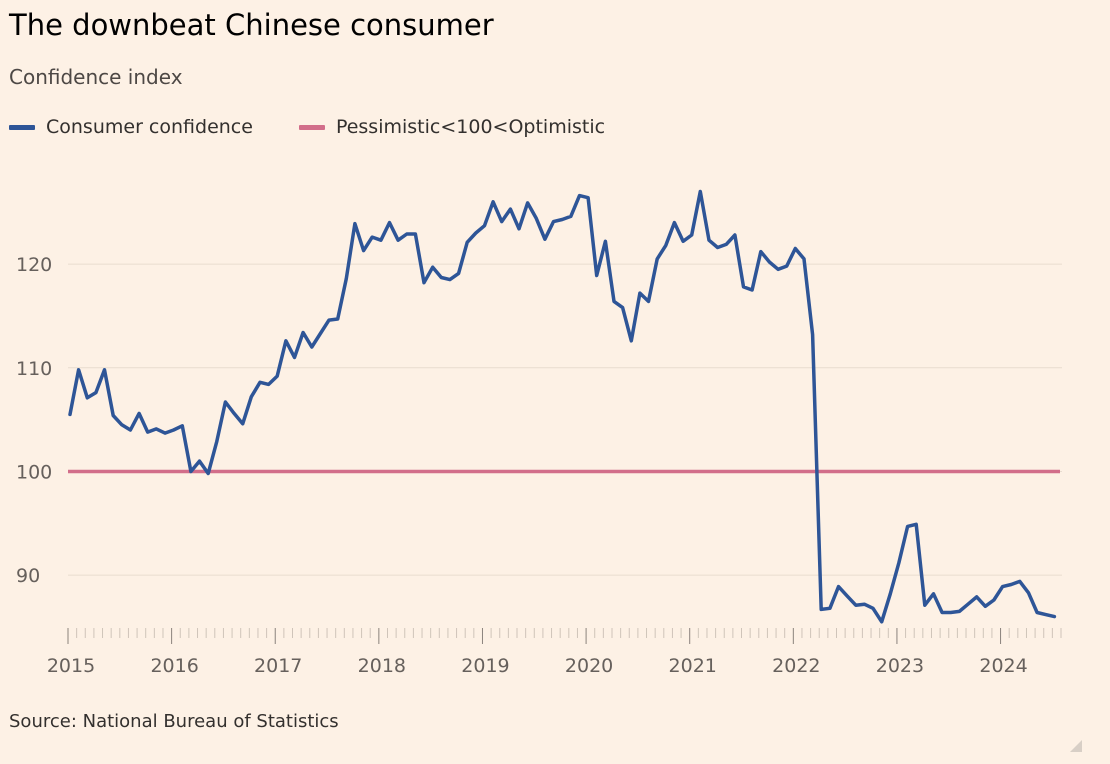  I want to click on legend-label-consumer-confidence: Consumer confidence, so click(149, 127).